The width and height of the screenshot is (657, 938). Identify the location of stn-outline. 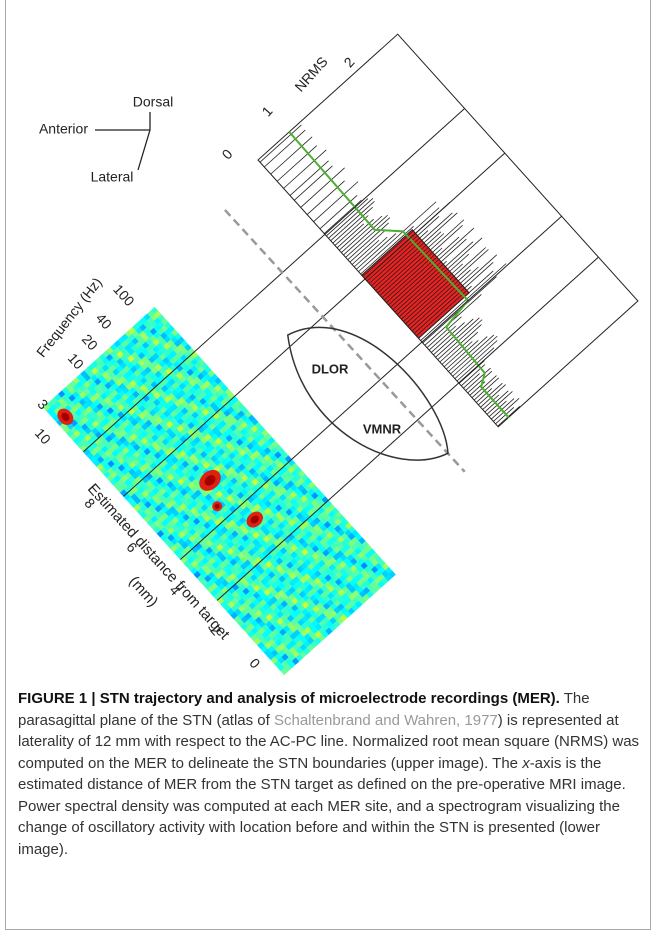
(367, 393).